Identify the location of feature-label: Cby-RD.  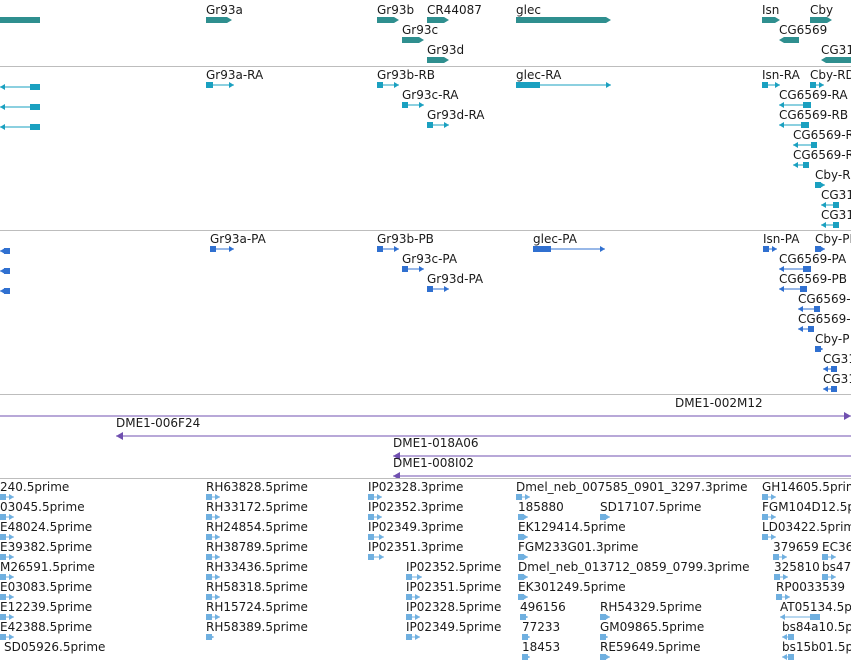
(830, 75).